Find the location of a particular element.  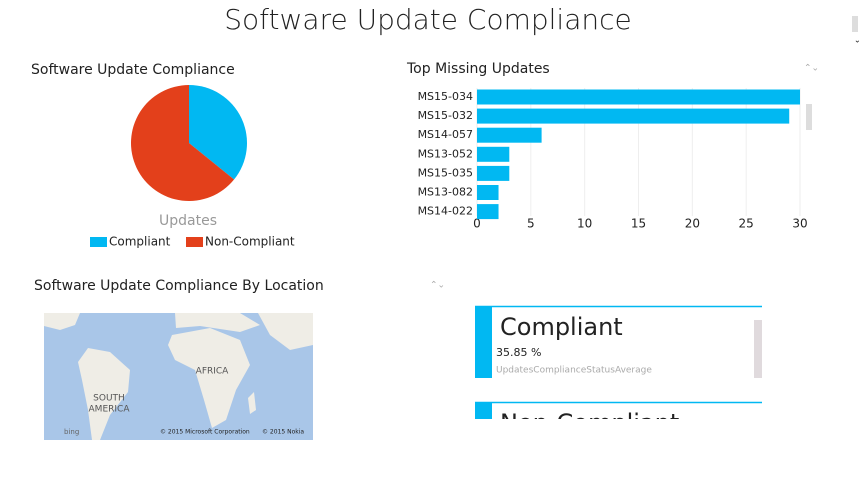

map-copyright: © 2015 Microsoft Corporation is located at coordinates (205, 432).